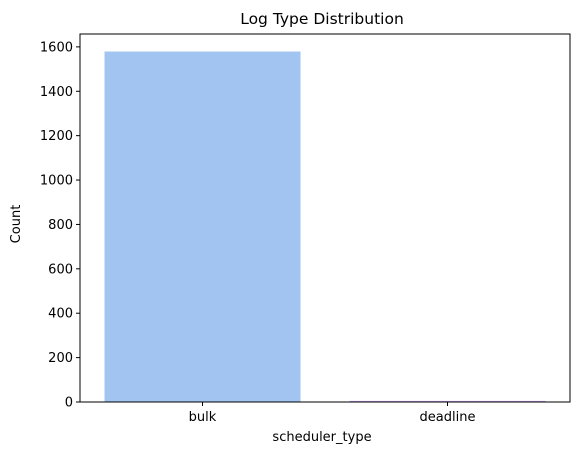 The width and height of the screenshot is (580, 459). Describe the element at coordinates (16, 224) in the screenshot. I see `y-axis-label: Count` at that location.